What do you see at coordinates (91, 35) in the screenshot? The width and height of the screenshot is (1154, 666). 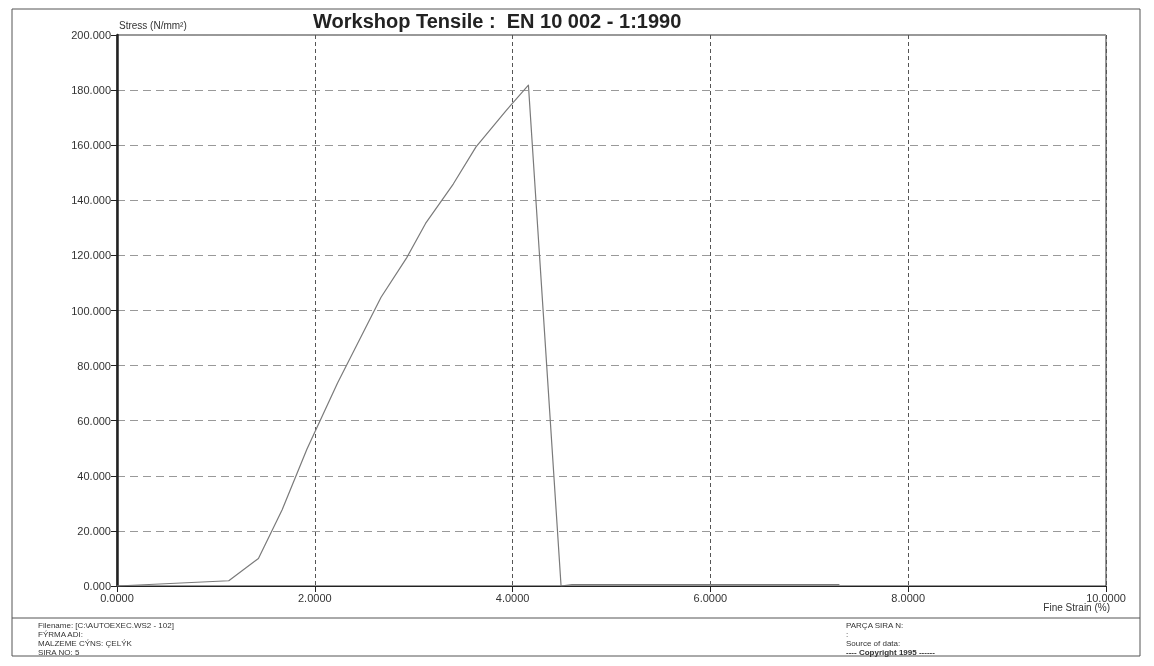 I see `y-tick-label: 200.000` at bounding box center [91, 35].